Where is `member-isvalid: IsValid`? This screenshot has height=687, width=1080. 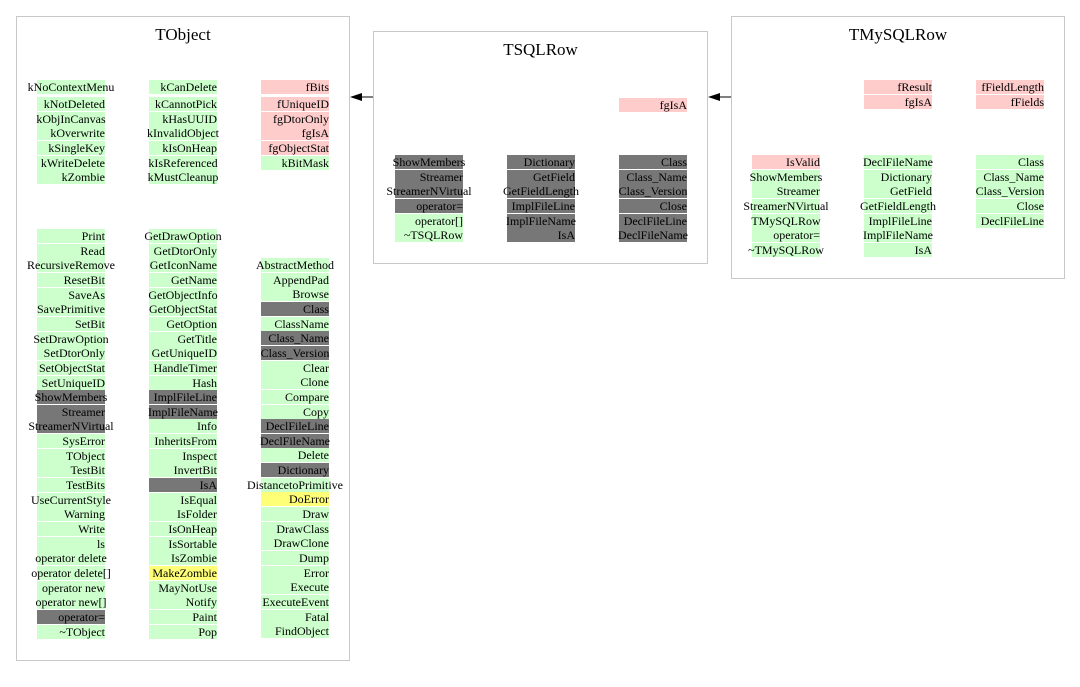
member-isvalid: IsValid is located at coordinates (786, 162).